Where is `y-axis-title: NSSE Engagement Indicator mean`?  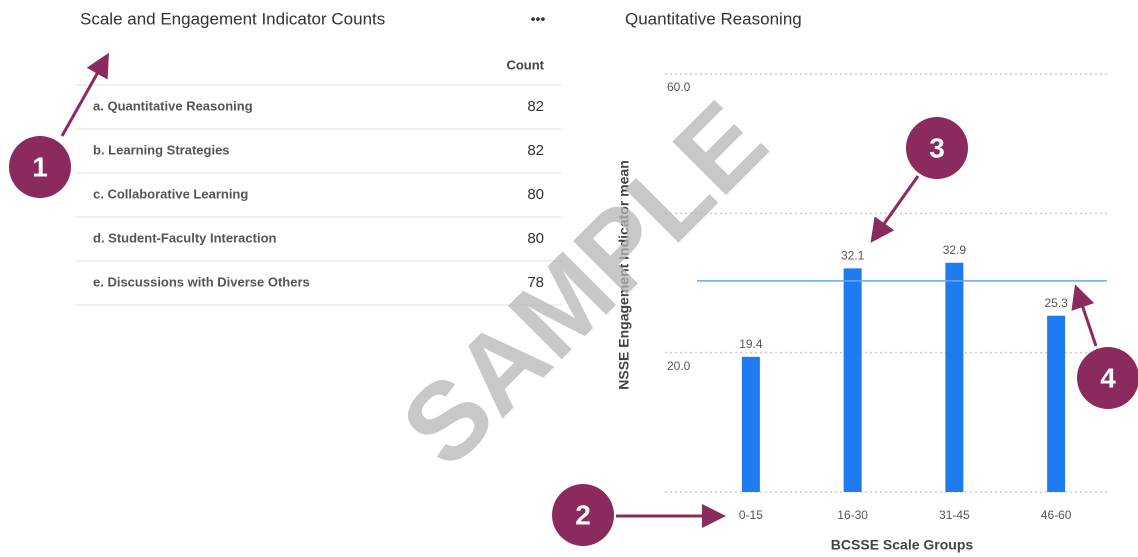 y-axis-title: NSSE Engagement Indicator mean is located at coordinates (624, 275).